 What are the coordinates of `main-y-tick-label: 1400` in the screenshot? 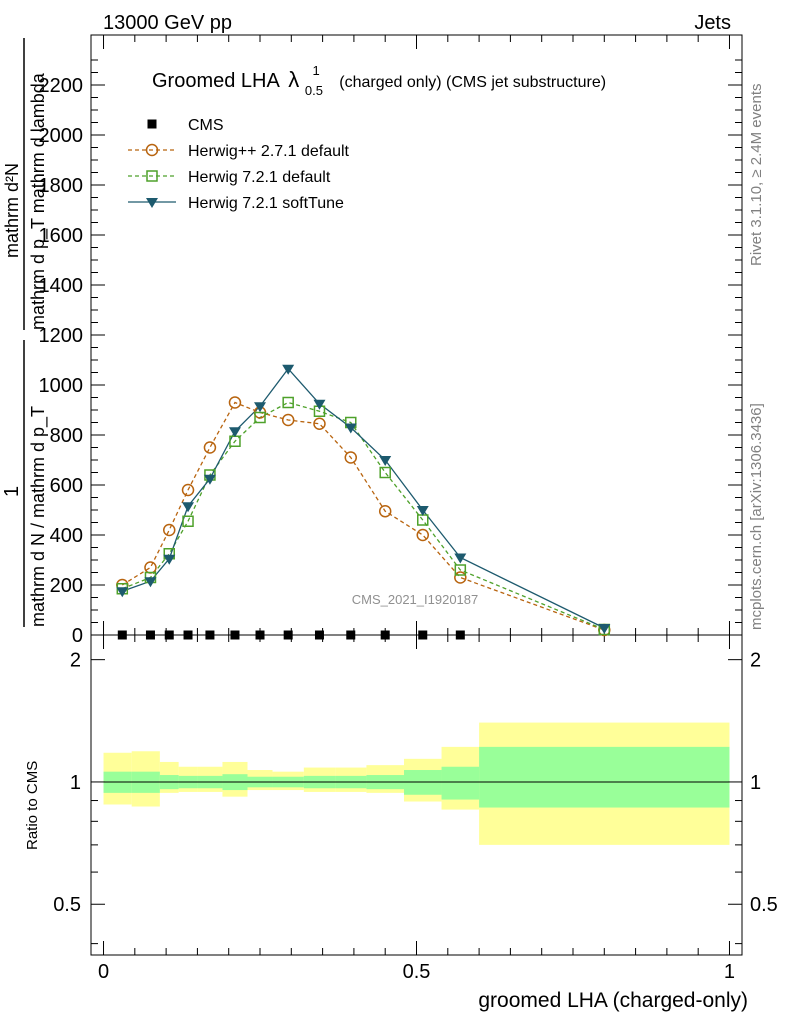 It's located at (61, 286).